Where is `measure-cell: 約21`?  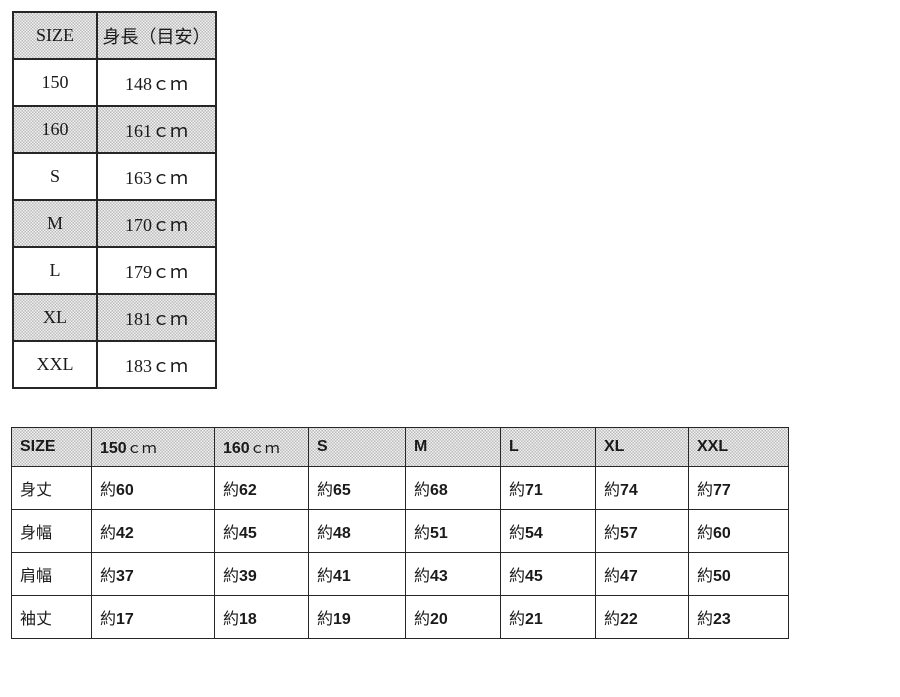 measure-cell: 約21 is located at coordinates (548, 617).